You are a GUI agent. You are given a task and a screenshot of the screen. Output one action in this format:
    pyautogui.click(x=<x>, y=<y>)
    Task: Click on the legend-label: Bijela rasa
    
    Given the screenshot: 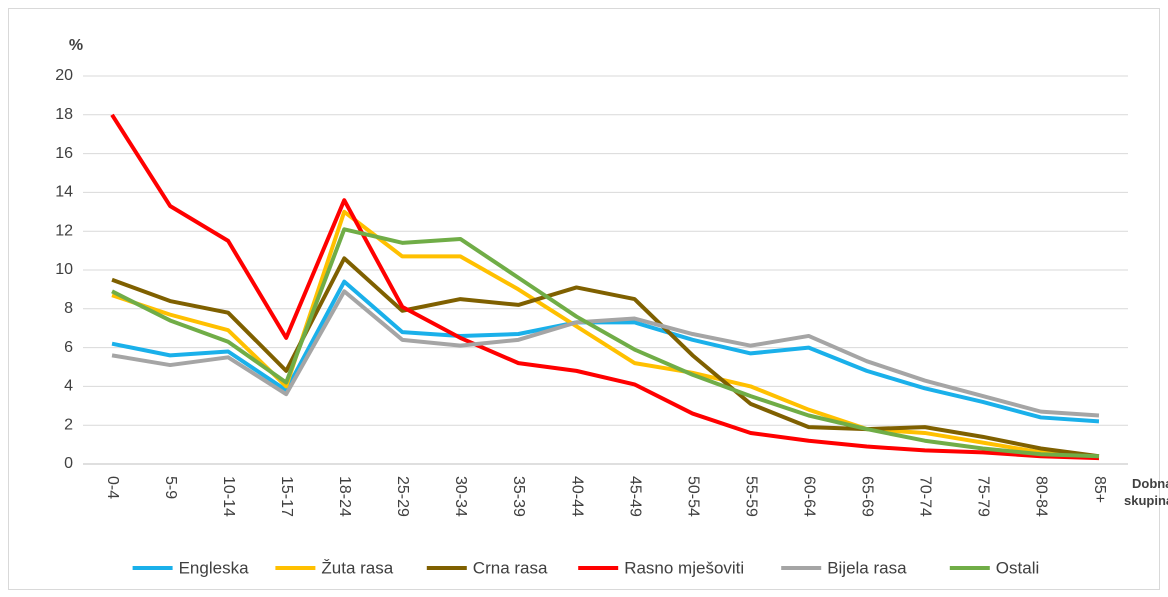 What is the action you would take?
    pyautogui.click(x=867, y=567)
    